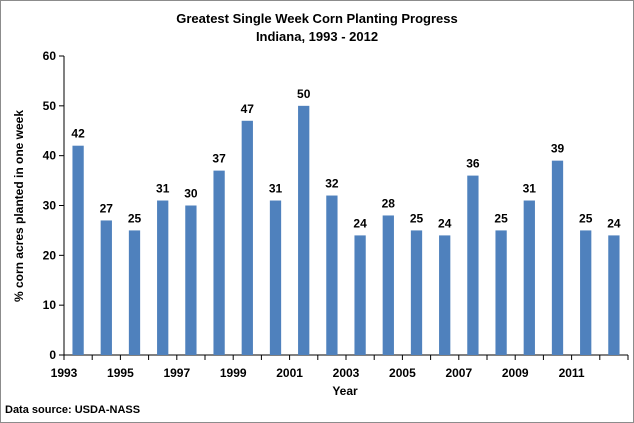 The width and height of the screenshot is (634, 423). I want to click on x-tick-labels: 1993 1995 1997 1999 2001 2003 2005 2007 2009 2011, so click(318, 373).